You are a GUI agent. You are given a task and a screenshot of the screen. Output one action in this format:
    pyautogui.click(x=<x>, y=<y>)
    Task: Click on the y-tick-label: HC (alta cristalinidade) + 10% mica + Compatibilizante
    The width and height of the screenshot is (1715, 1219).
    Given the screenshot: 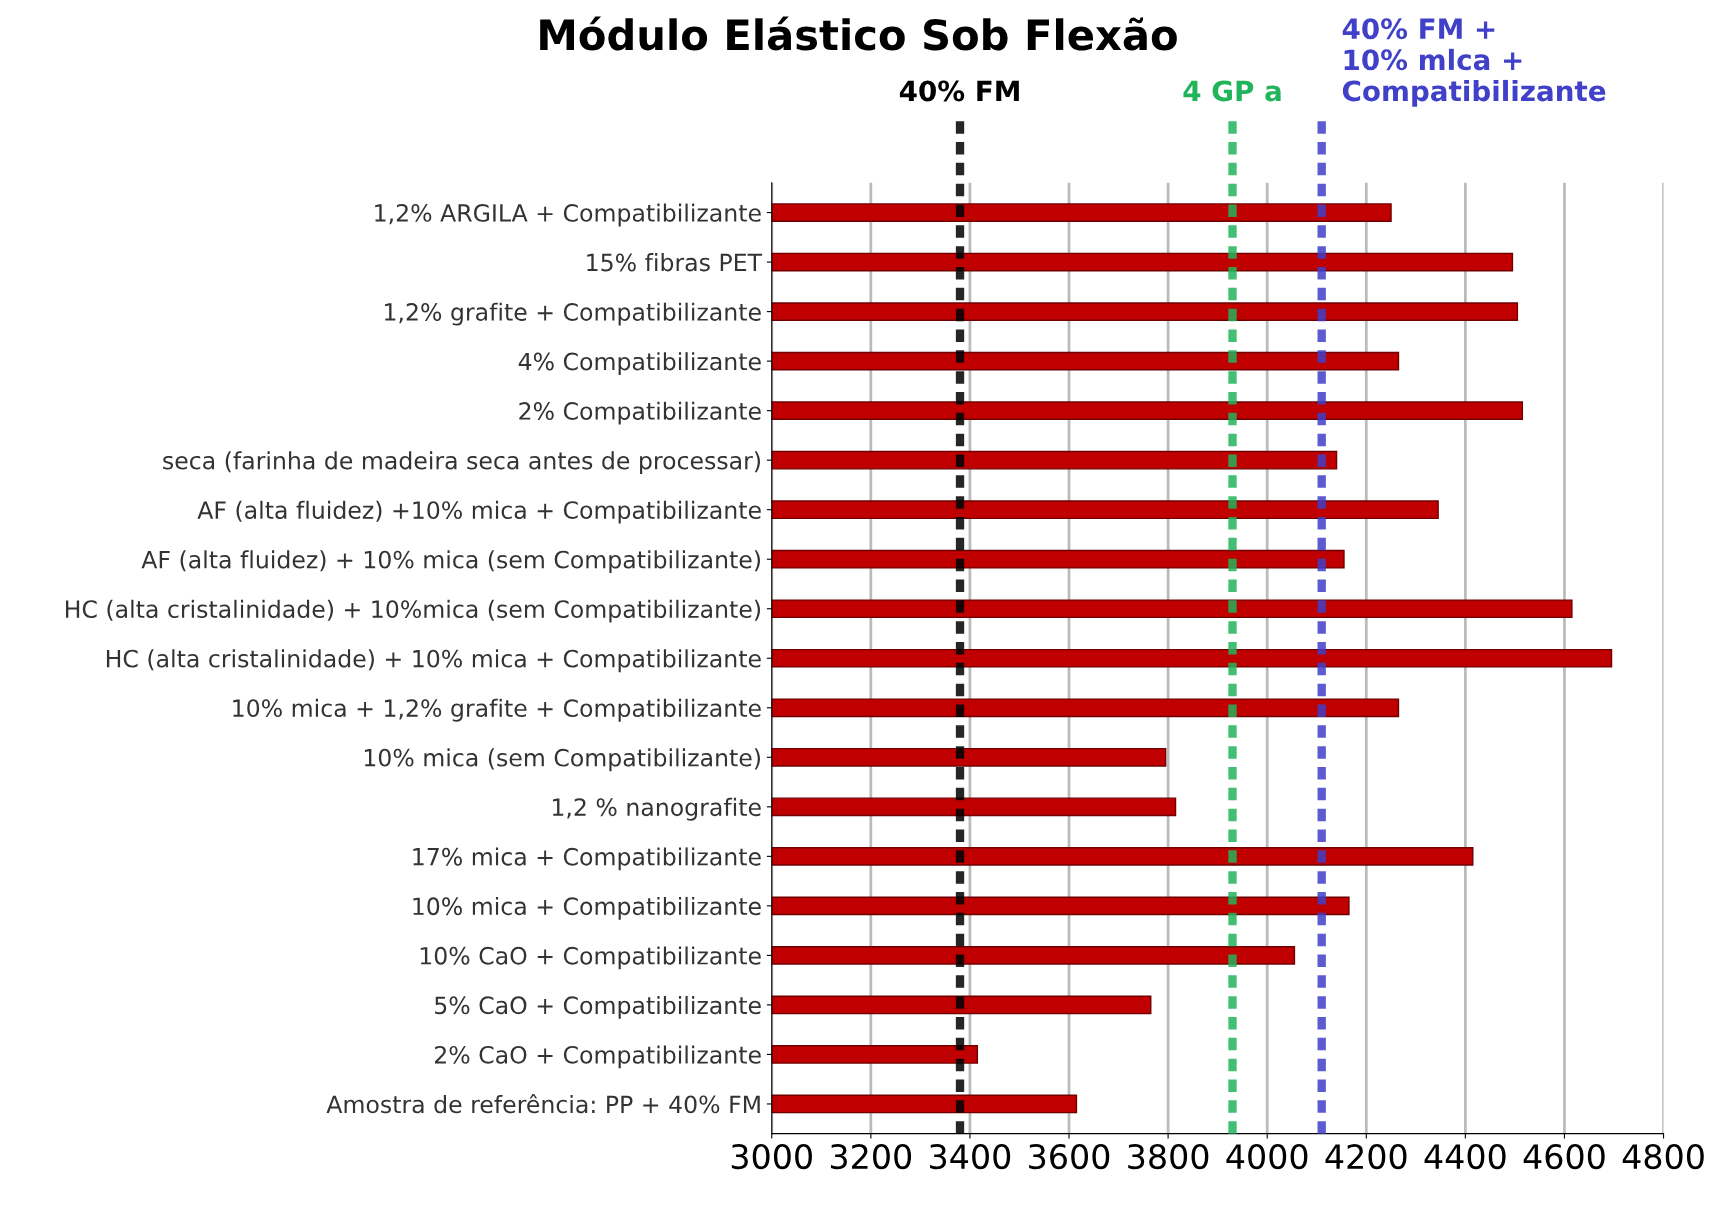 What is the action you would take?
    pyautogui.click(x=433, y=661)
    